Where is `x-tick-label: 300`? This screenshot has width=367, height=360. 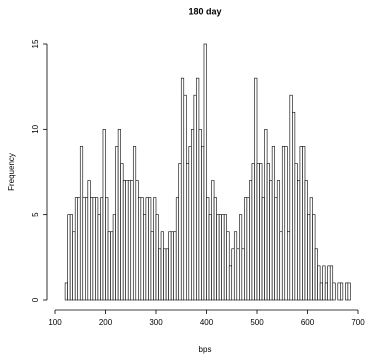
x-tick-label: 300 is located at coordinates (156, 322).